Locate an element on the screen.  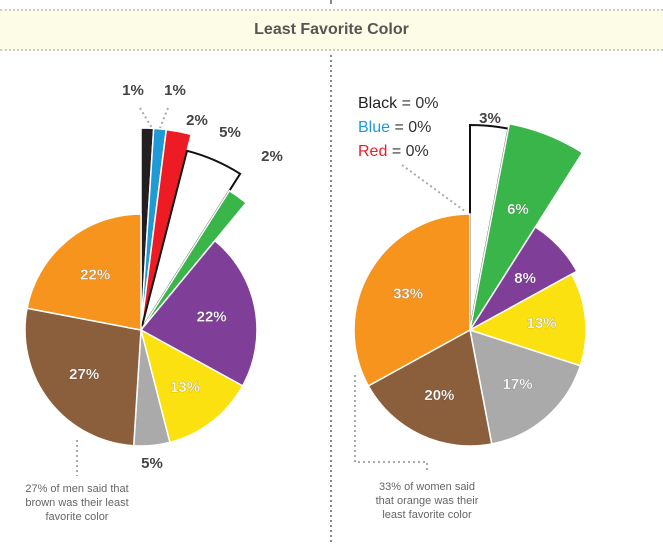
slice-label-purple: 22% is located at coordinates (212, 317).